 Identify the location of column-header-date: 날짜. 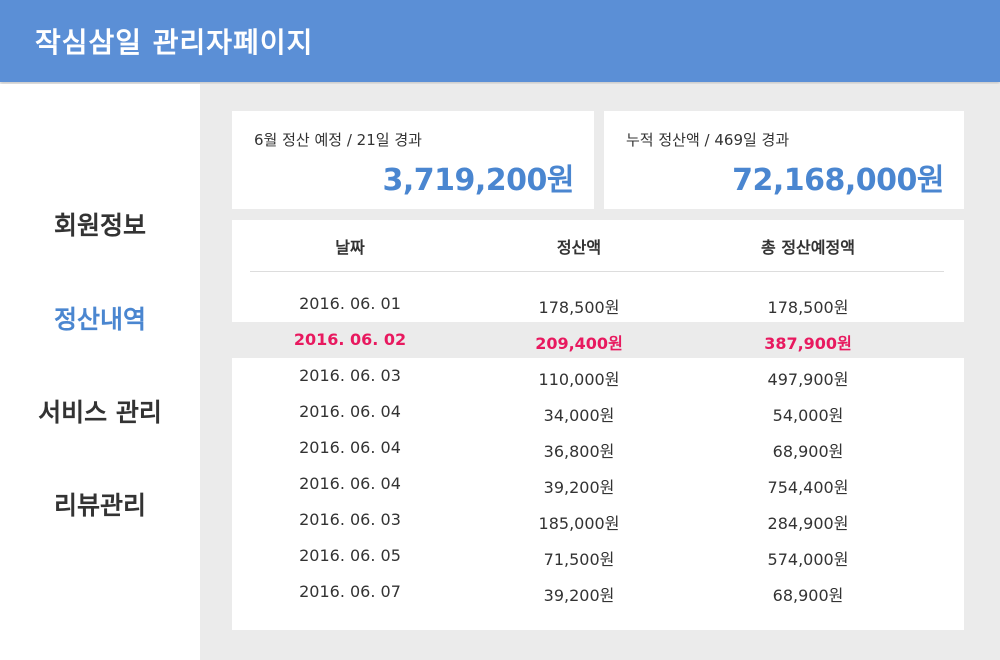
(350, 247).